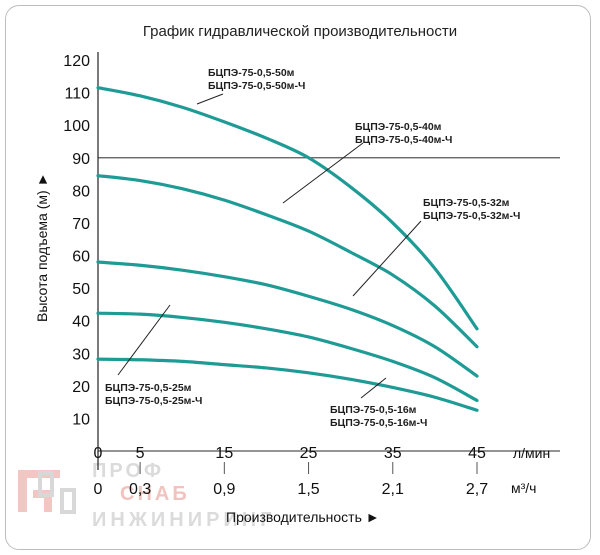 The width and height of the screenshot is (600, 555). Describe the element at coordinates (81, 159) in the screenshot. I see `y-tick-label: 90` at that location.